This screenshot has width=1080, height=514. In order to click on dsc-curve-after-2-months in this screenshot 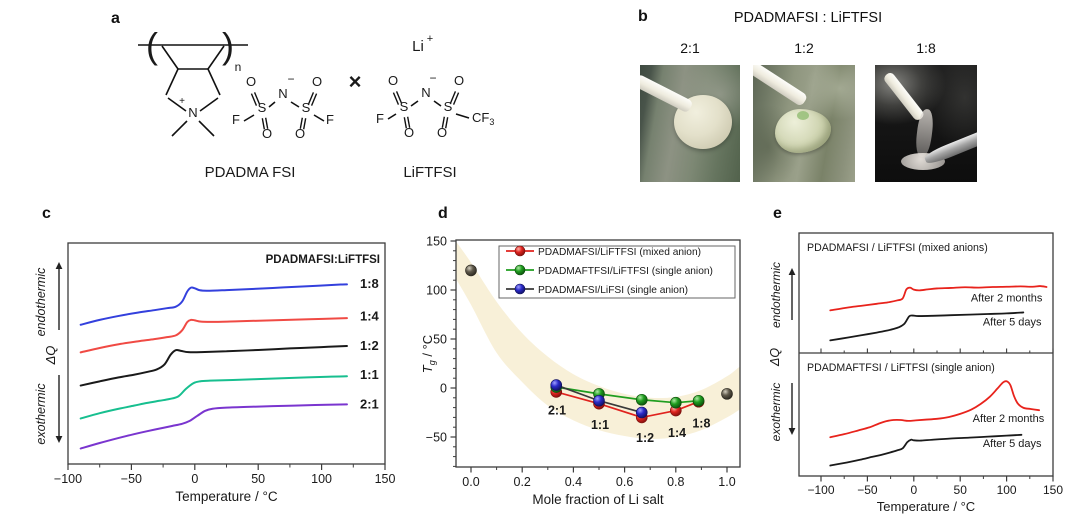, I will do `click(938, 298)`.